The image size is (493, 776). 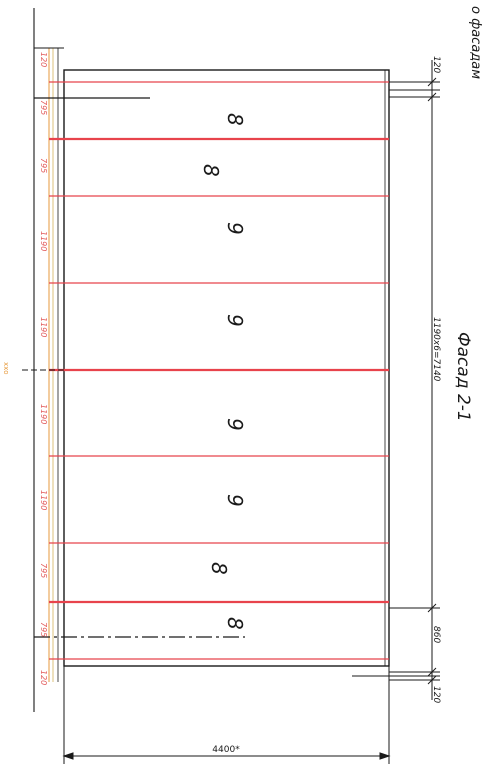 What do you see at coordinates (6, 368) in the screenshot?
I see `left-marker: ххо` at bounding box center [6, 368].